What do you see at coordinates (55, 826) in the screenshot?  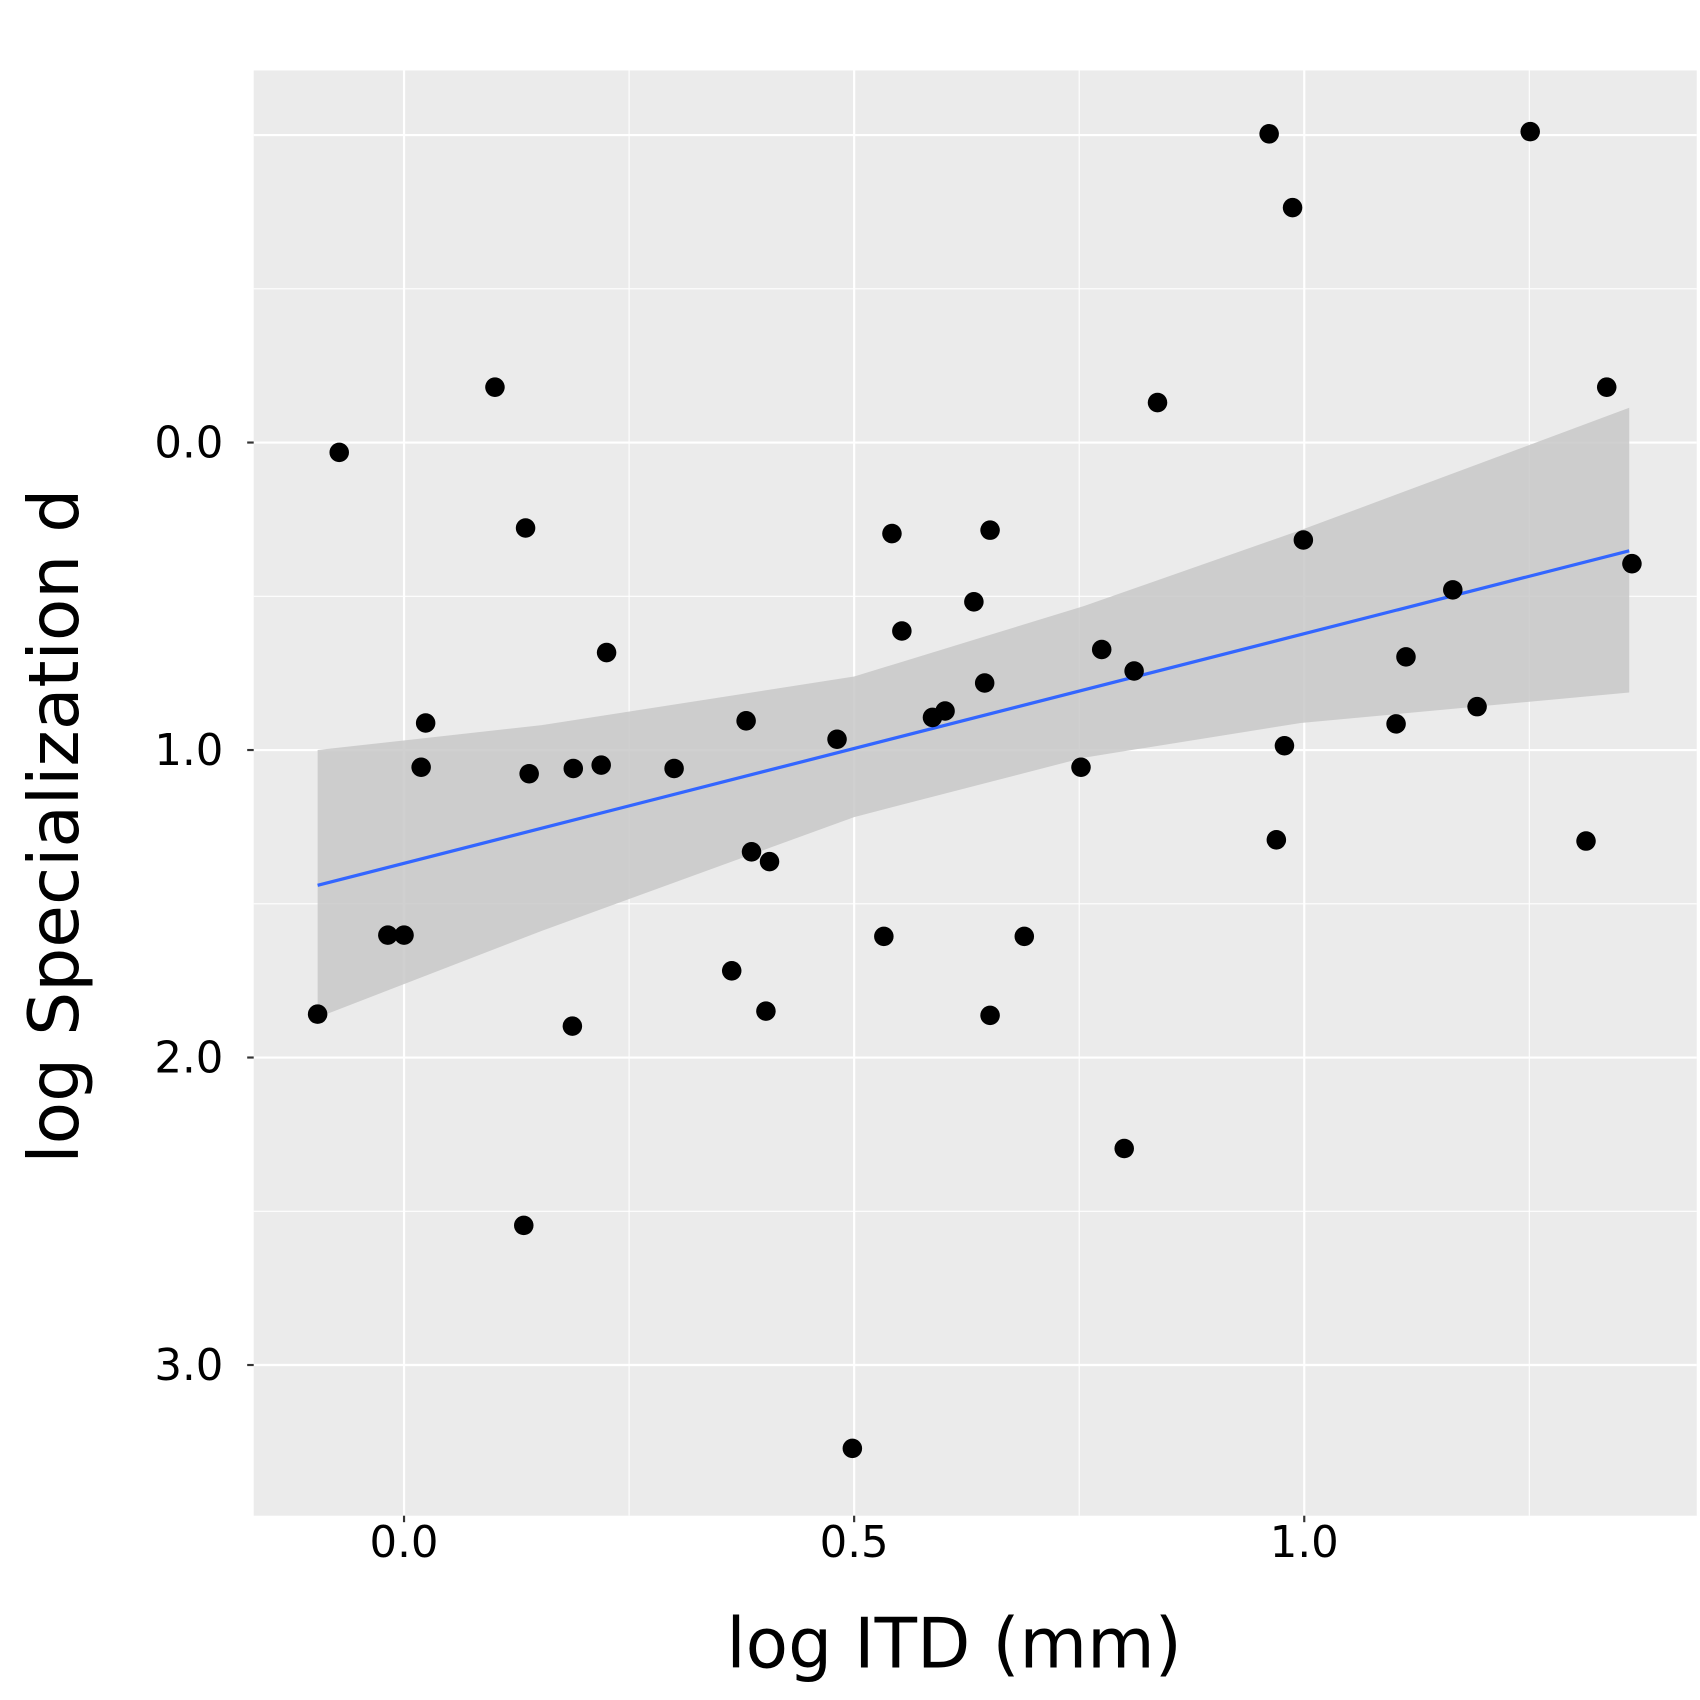 I see `y-axis-label: log Specialization d` at bounding box center [55, 826].